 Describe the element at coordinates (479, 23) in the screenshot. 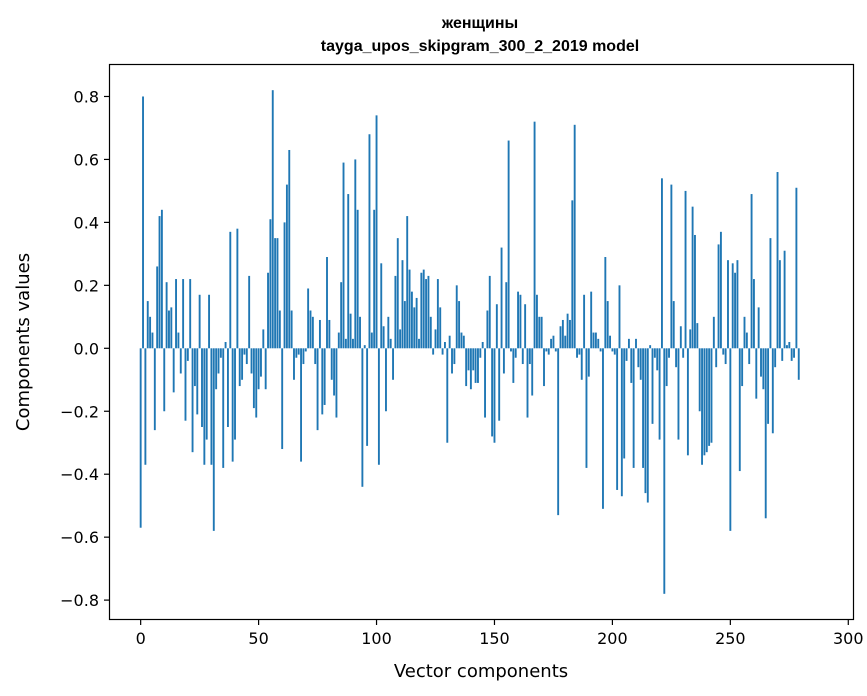

I see `chart-title: женщины` at that location.